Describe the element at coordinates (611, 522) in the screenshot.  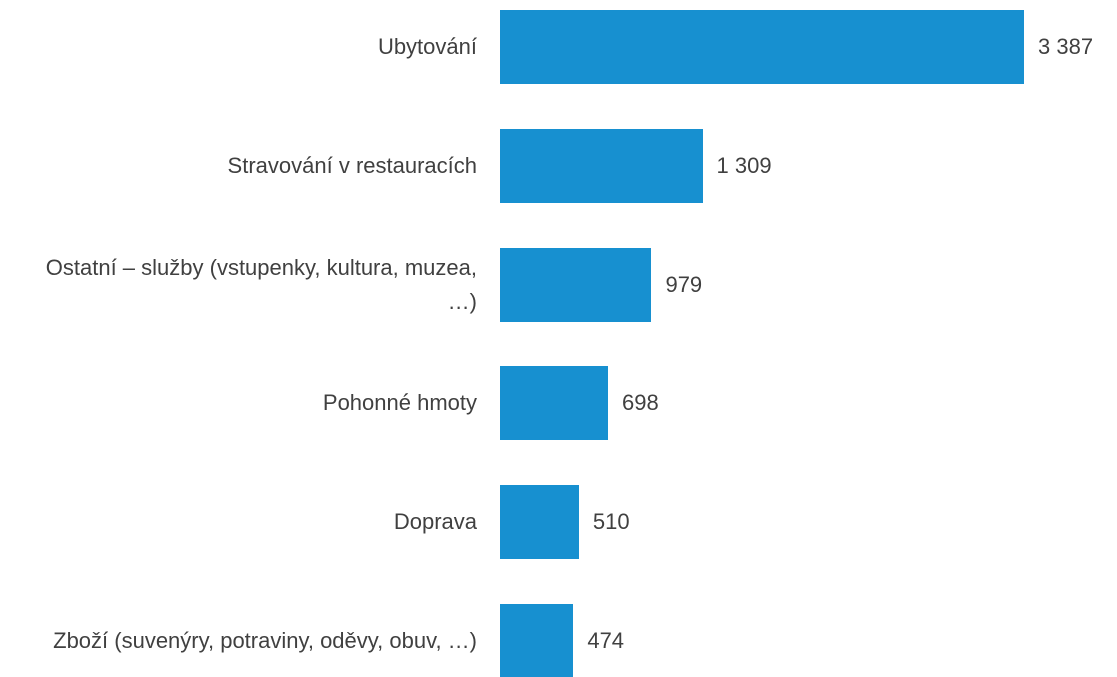
I see `data-label: 510` at that location.